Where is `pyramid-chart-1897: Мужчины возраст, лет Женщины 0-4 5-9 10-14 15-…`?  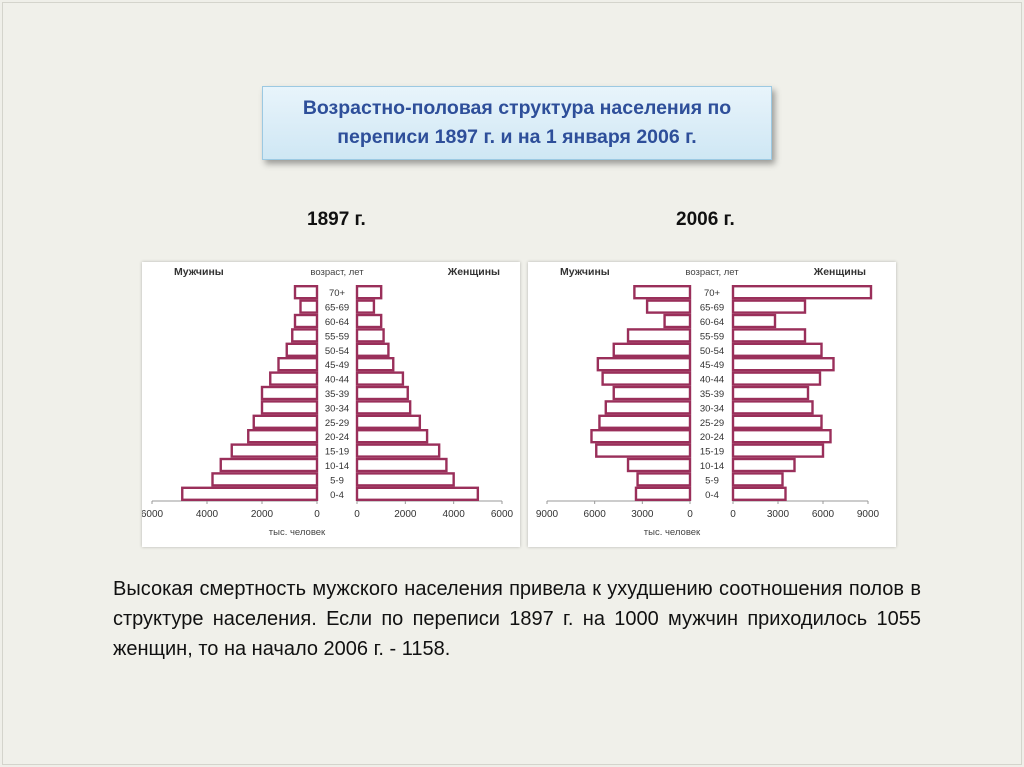
pyramid-chart-1897: Мужчины возраст, лет Женщины 0-4 5-9 10-14 15-… is located at coordinates (330, 404).